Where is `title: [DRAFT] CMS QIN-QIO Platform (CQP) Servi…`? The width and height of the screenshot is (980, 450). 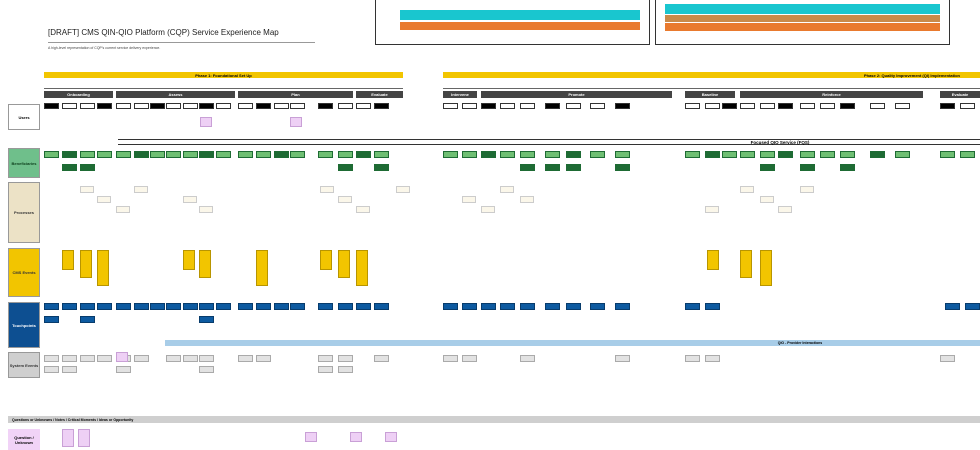
title: [DRAFT] CMS QIN-QIO Platform (CQP) Servi… is located at coordinates (163, 32).